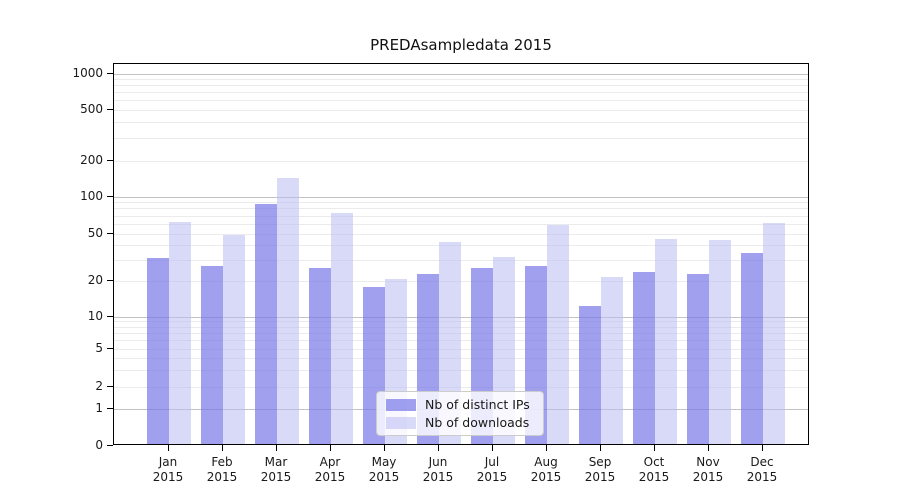 This screenshot has width=900, height=500. I want to click on month-name: Feb, so click(222, 462).